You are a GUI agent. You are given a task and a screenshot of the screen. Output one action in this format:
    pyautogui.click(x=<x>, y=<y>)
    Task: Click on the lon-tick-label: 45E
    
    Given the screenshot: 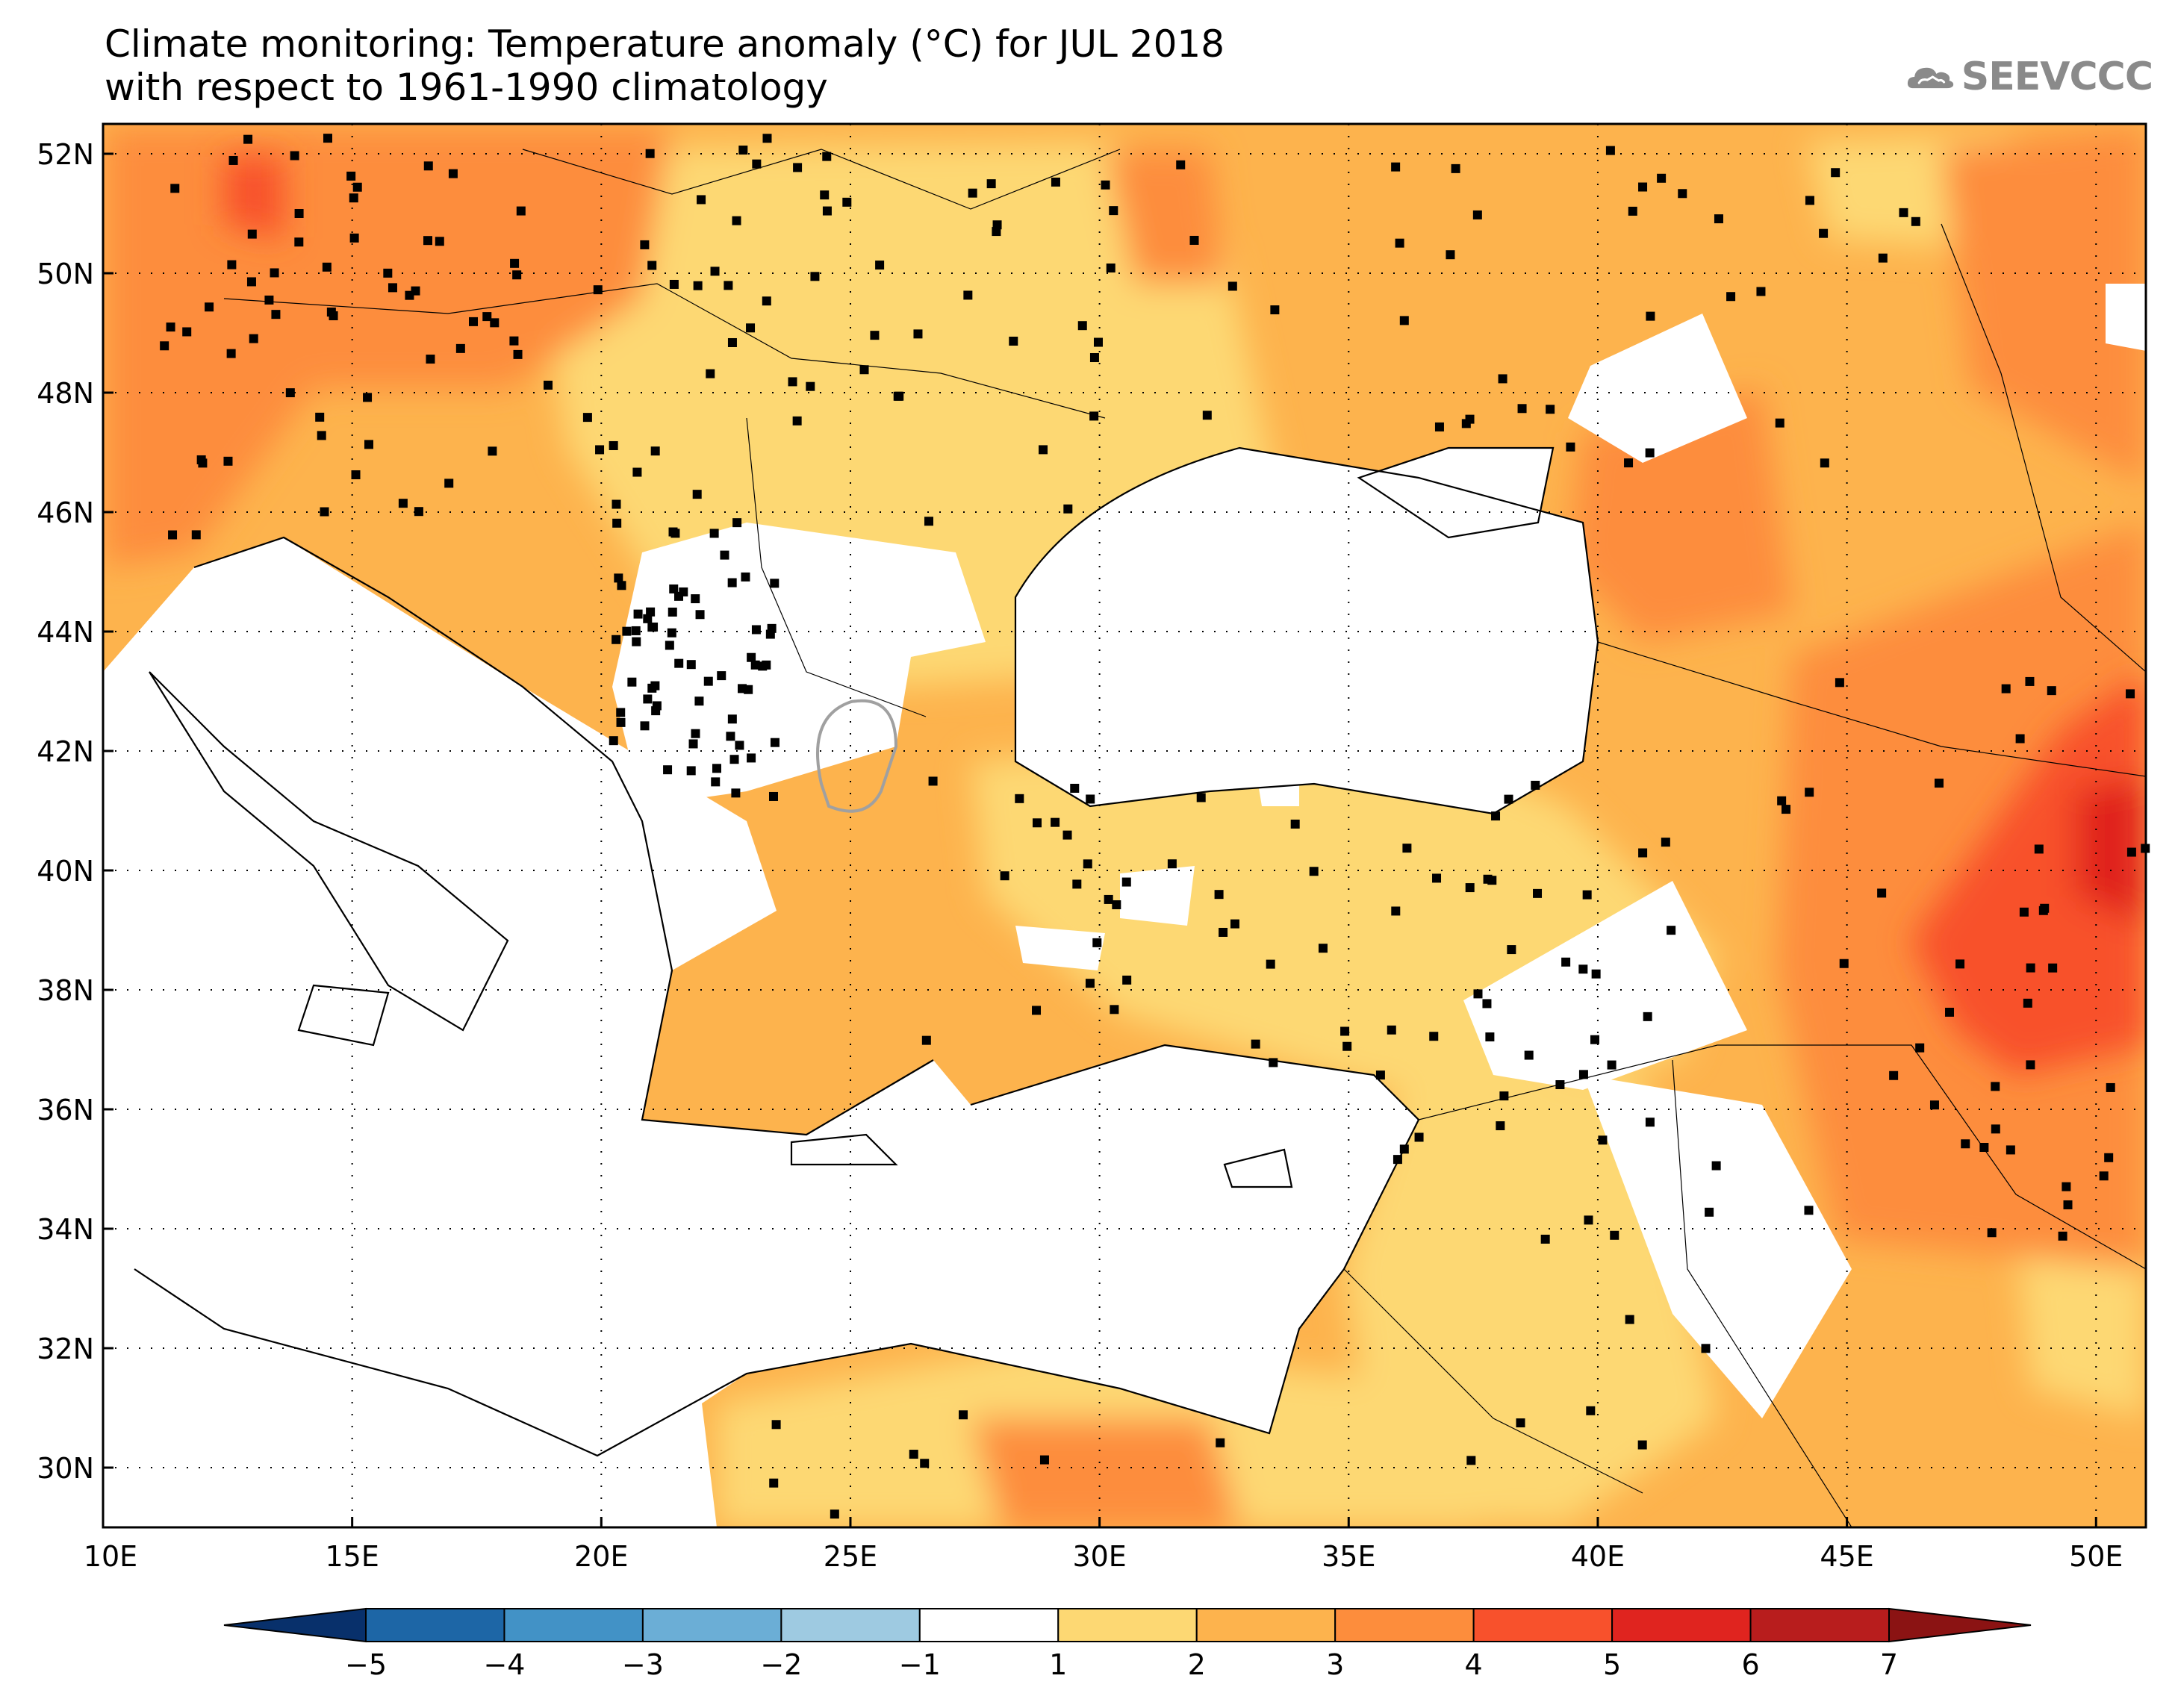 What is the action you would take?
    pyautogui.click(x=1846, y=1556)
    